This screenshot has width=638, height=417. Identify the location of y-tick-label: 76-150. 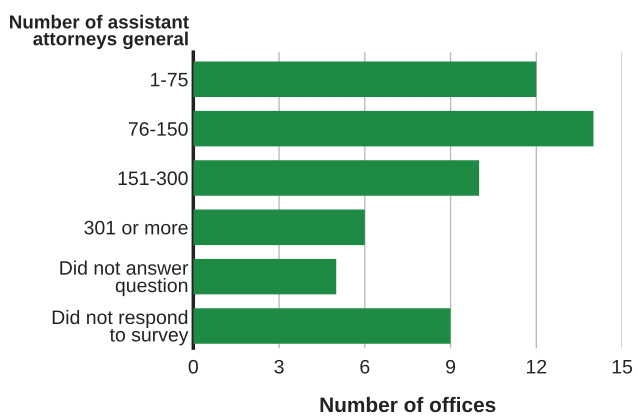
(158, 129).